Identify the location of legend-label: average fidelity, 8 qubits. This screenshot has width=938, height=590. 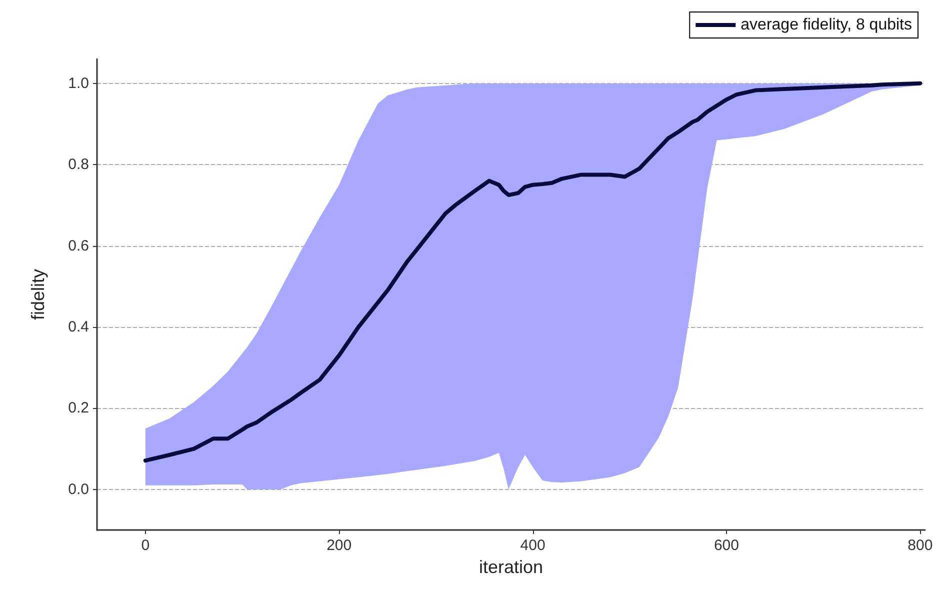
(826, 25).